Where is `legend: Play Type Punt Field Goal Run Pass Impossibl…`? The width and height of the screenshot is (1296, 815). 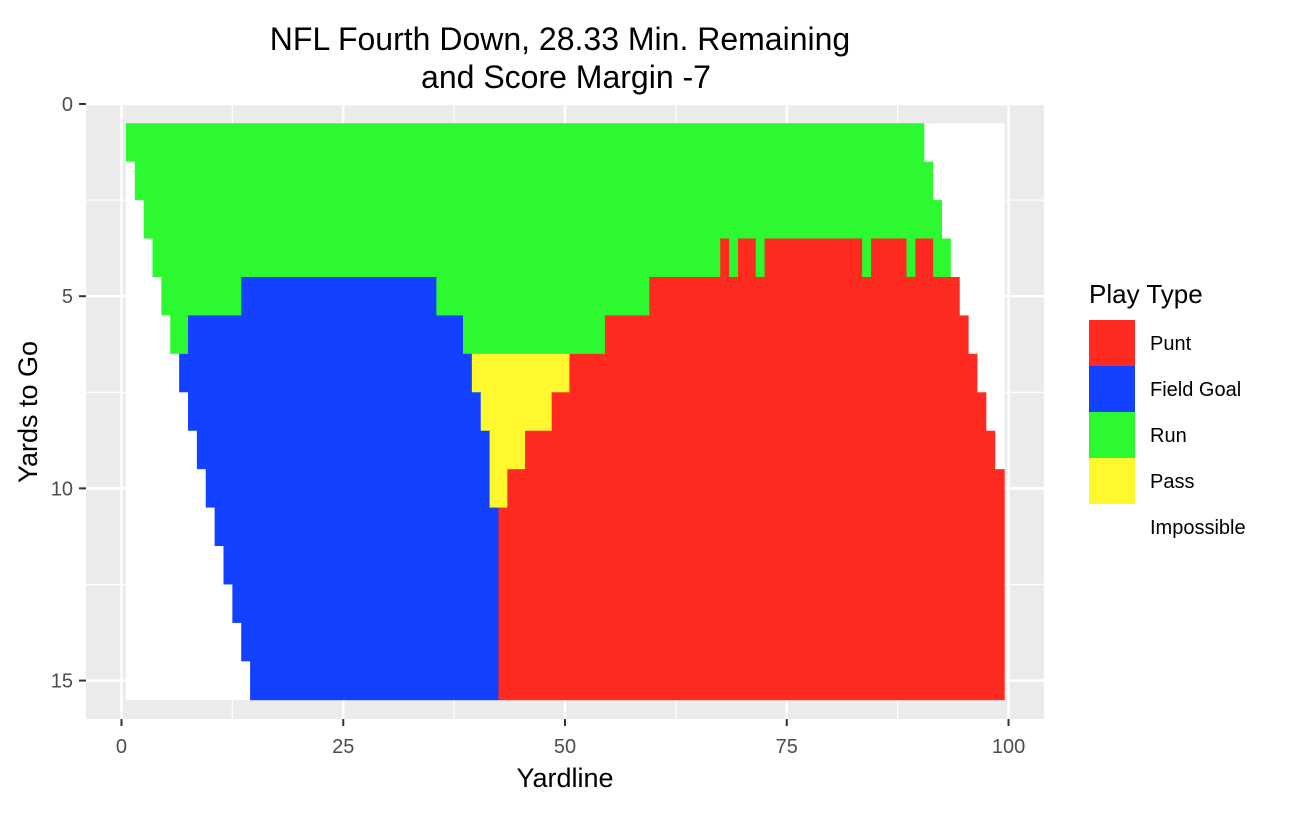 legend: Play Type Punt Field Goal Run Pass Impossibl… is located at coordinates (1167, 414).